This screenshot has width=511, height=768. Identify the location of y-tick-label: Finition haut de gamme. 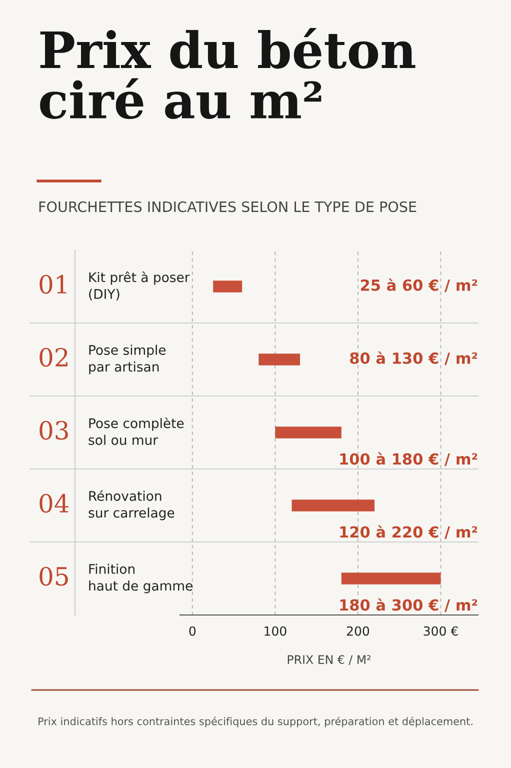
(140, 579).